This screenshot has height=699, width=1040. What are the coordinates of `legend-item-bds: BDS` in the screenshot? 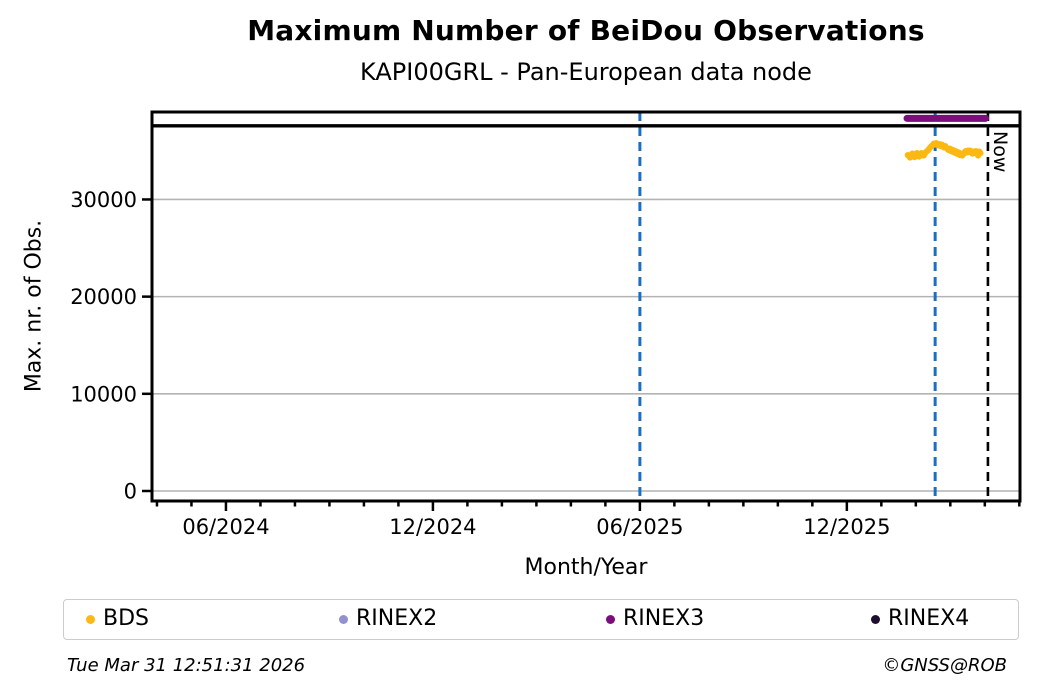 It's located at (117, 619).